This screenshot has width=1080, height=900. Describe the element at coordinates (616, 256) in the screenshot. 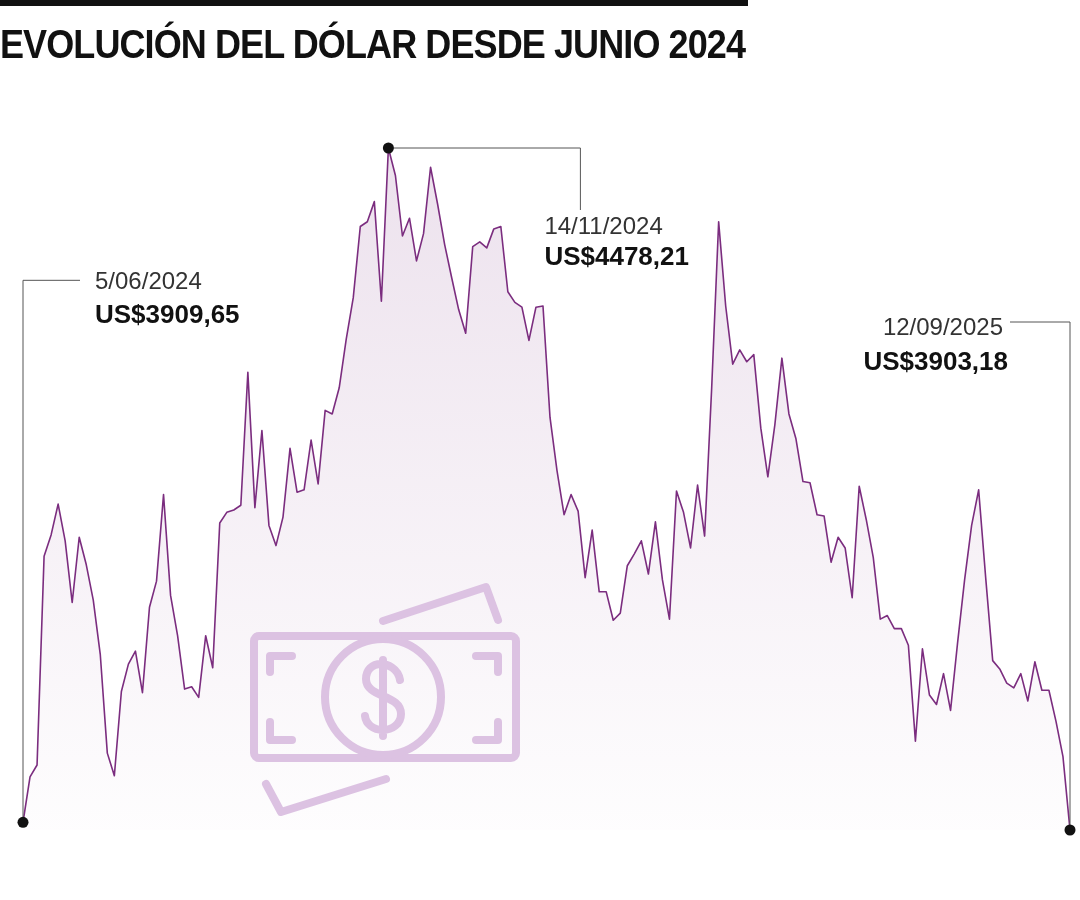

I see `data-label: US$4478,21` at that location.